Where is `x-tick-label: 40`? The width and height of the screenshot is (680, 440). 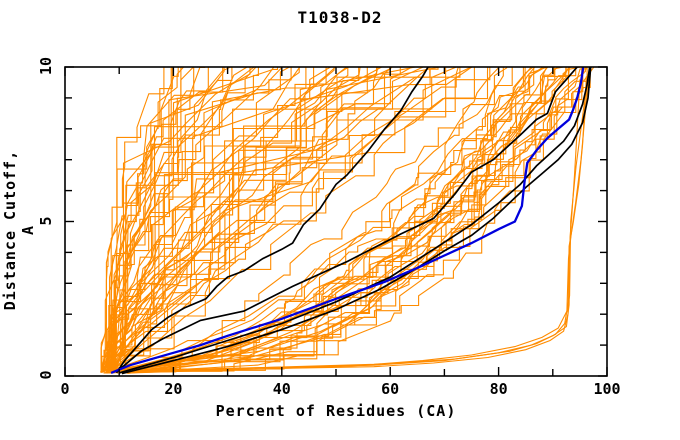
x-tick-label: 40 is located at coordinates (281, 389).